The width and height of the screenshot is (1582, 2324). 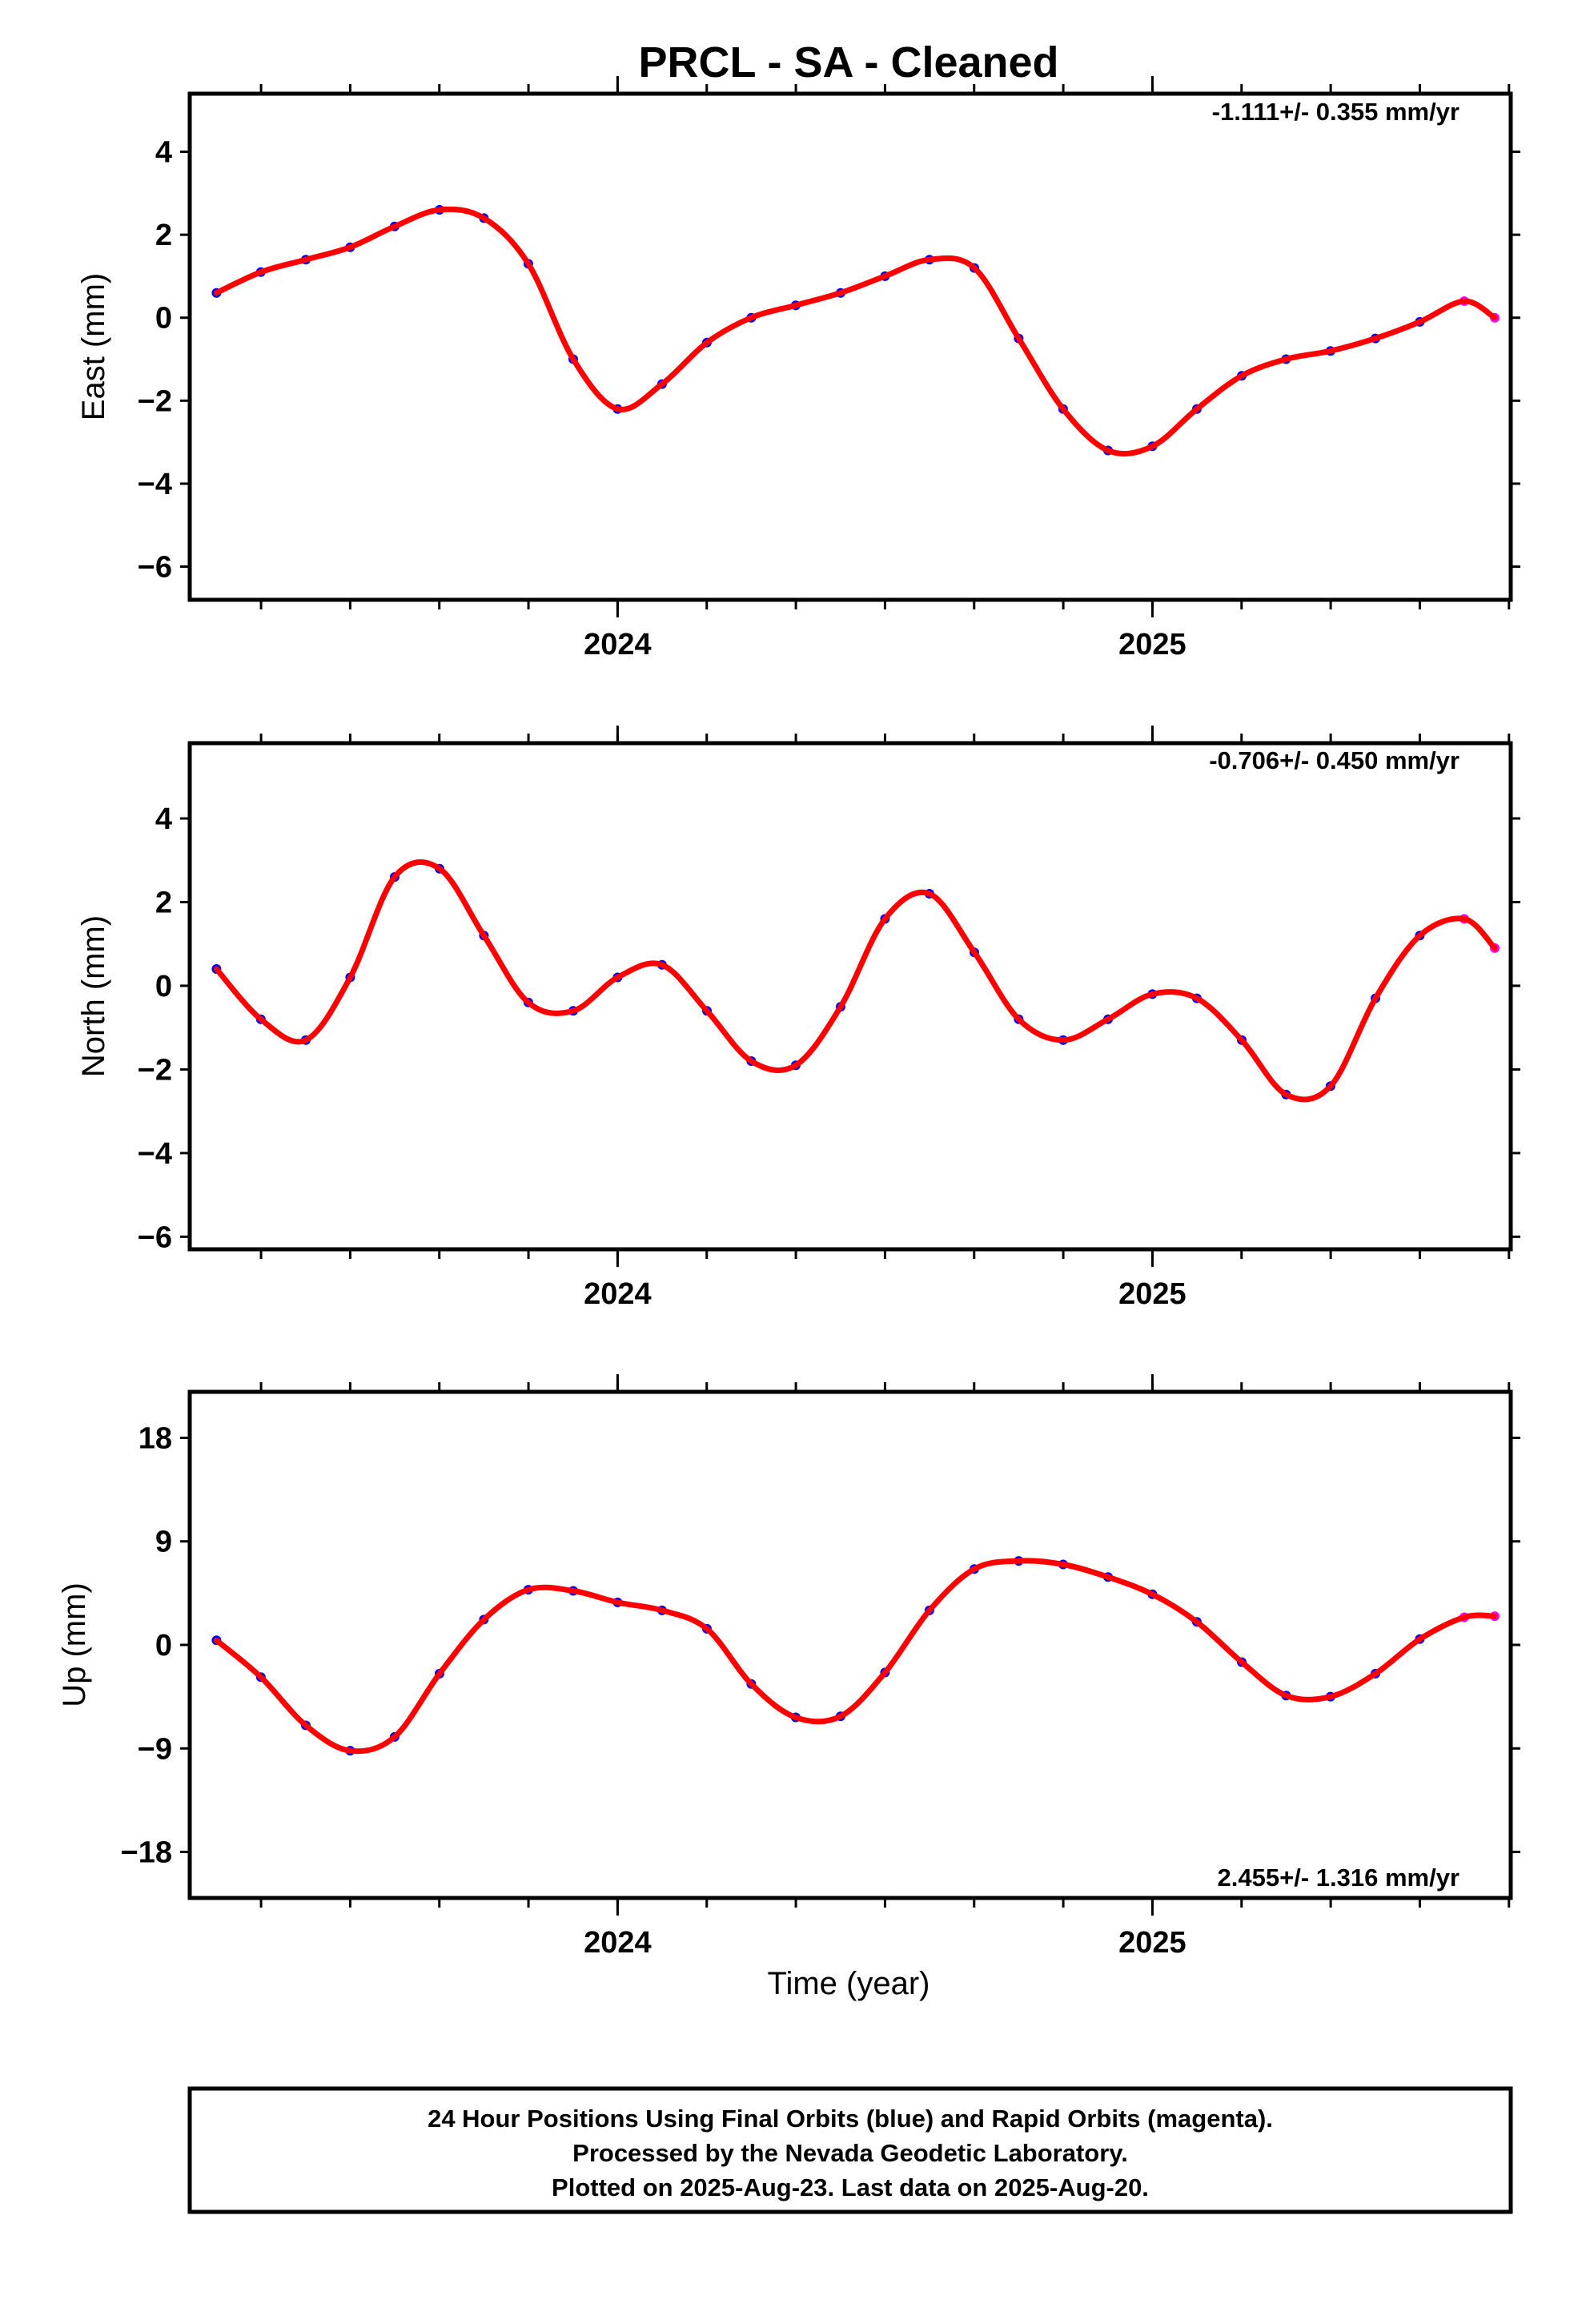 I want to click on north-y-tick-label: 2, so click(x=164, y=902).